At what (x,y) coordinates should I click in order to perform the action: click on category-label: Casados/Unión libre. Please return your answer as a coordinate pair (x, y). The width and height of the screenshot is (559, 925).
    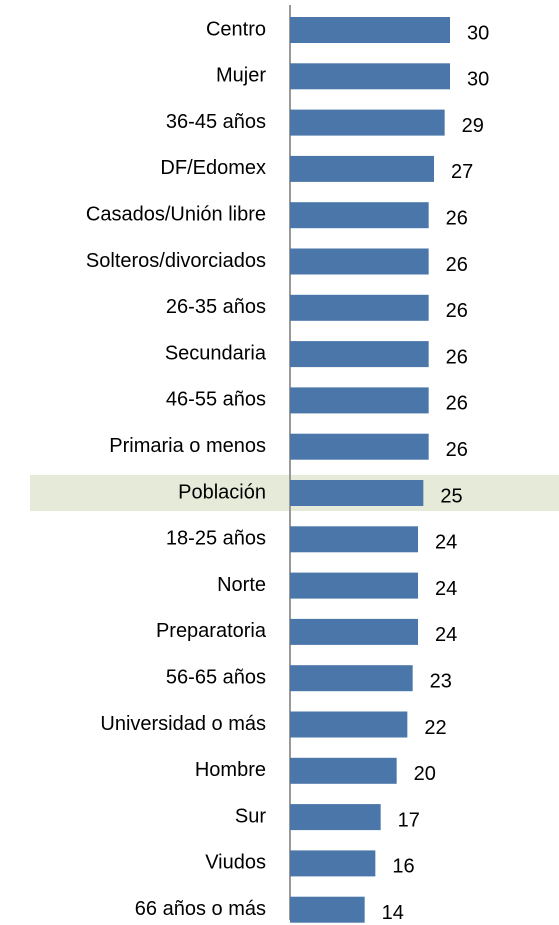
    Looking at the image, I should click on (176, 214).